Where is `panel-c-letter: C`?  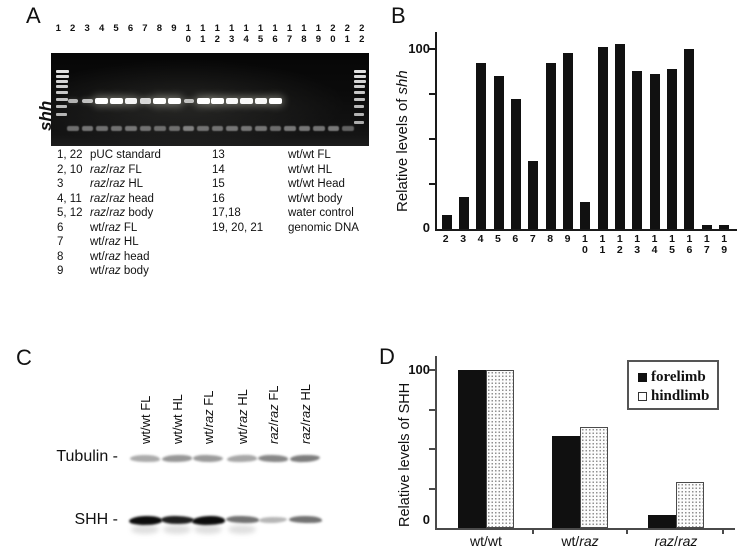 panel-c-letter: C is located at coordinates (24, 357).